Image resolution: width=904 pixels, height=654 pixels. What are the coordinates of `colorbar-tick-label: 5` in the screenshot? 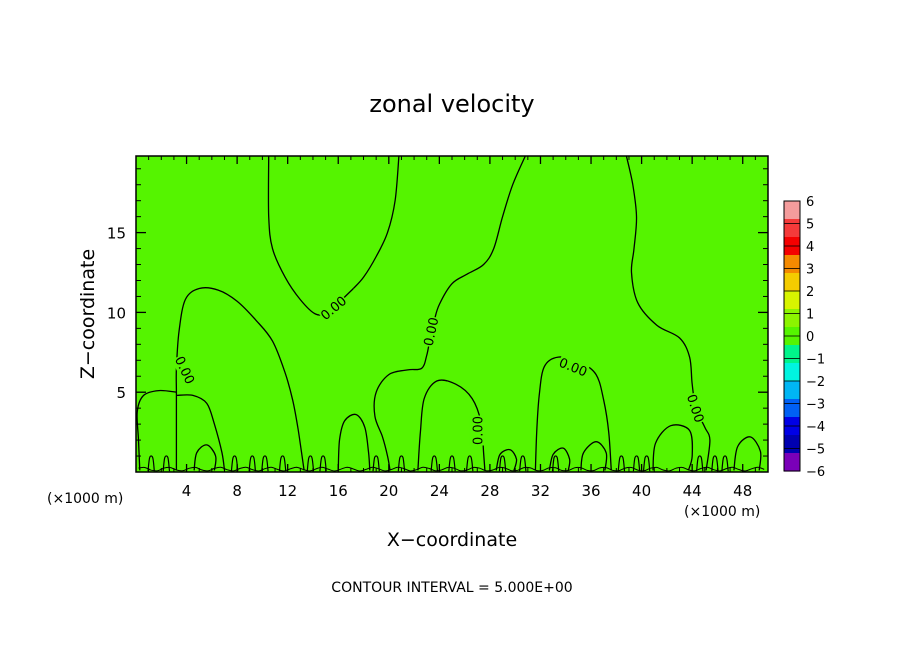 It's located at (810, 225).